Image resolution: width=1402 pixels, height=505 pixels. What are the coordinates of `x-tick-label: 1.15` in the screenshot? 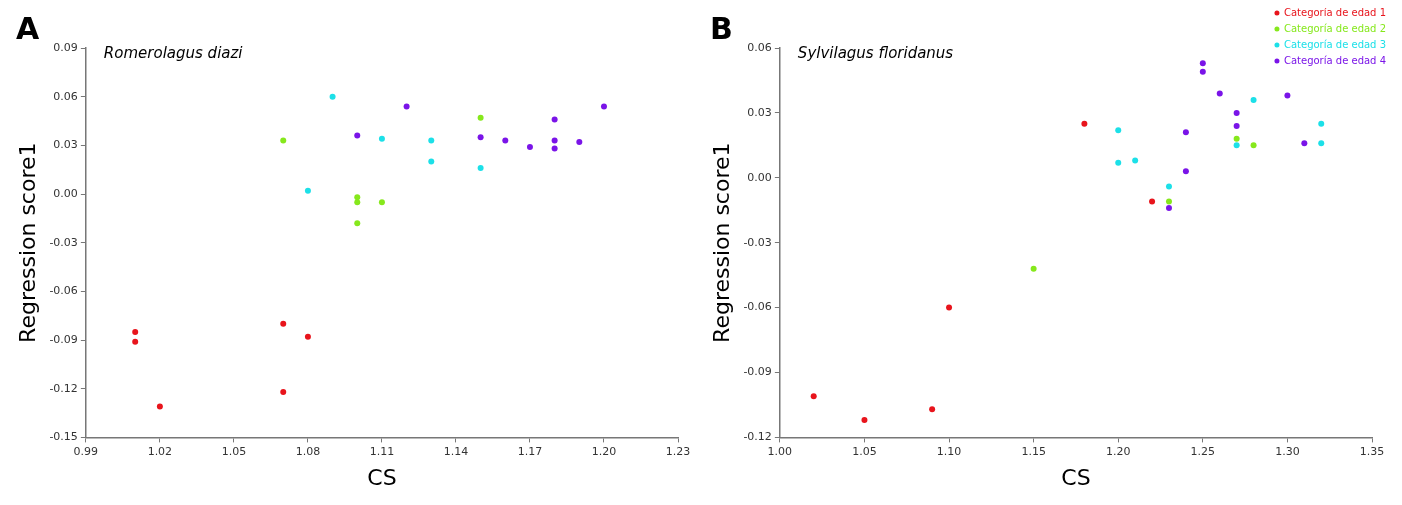 It's located at (1033, 451).